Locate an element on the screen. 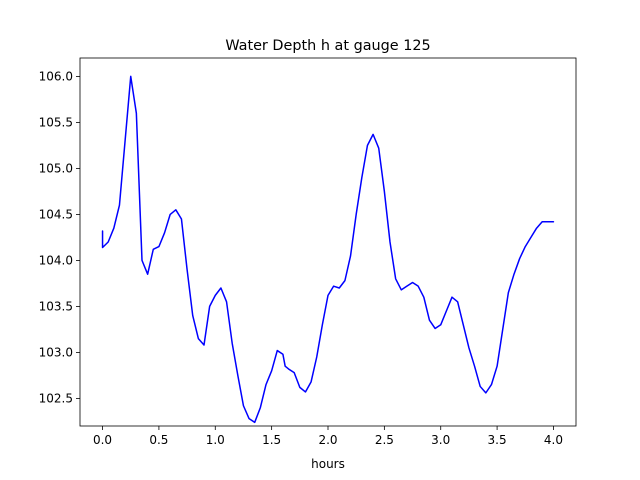 This screenshot has height=480, width=640. x-tick-label: 1.0 is located at coordinates (215, 440).